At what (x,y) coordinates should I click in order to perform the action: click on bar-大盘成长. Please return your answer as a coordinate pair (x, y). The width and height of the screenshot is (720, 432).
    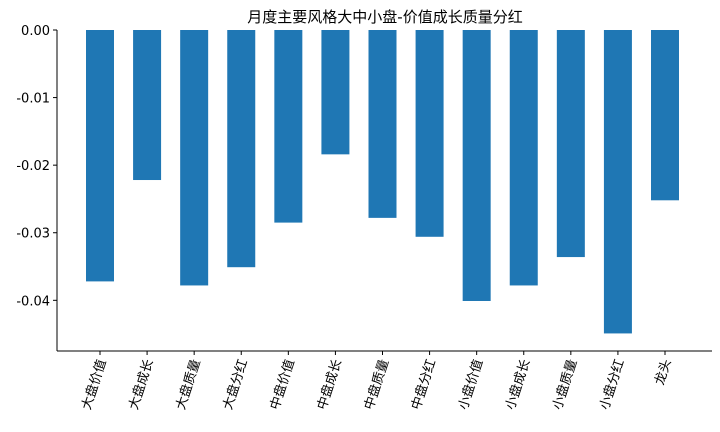
    Looking at the image, I should click on (147, 105).